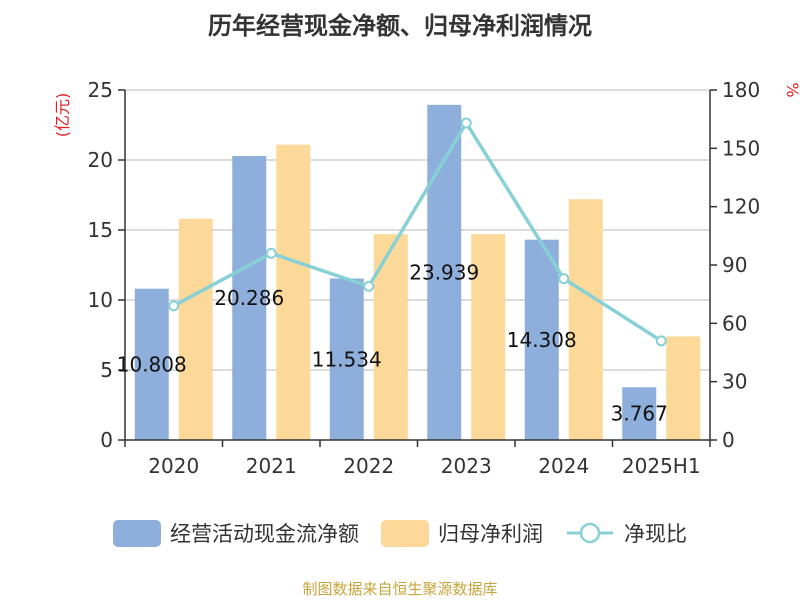 The image size is (800, 600). I want to click on legend-label-profit: 归母净利润, so click(490, 534).